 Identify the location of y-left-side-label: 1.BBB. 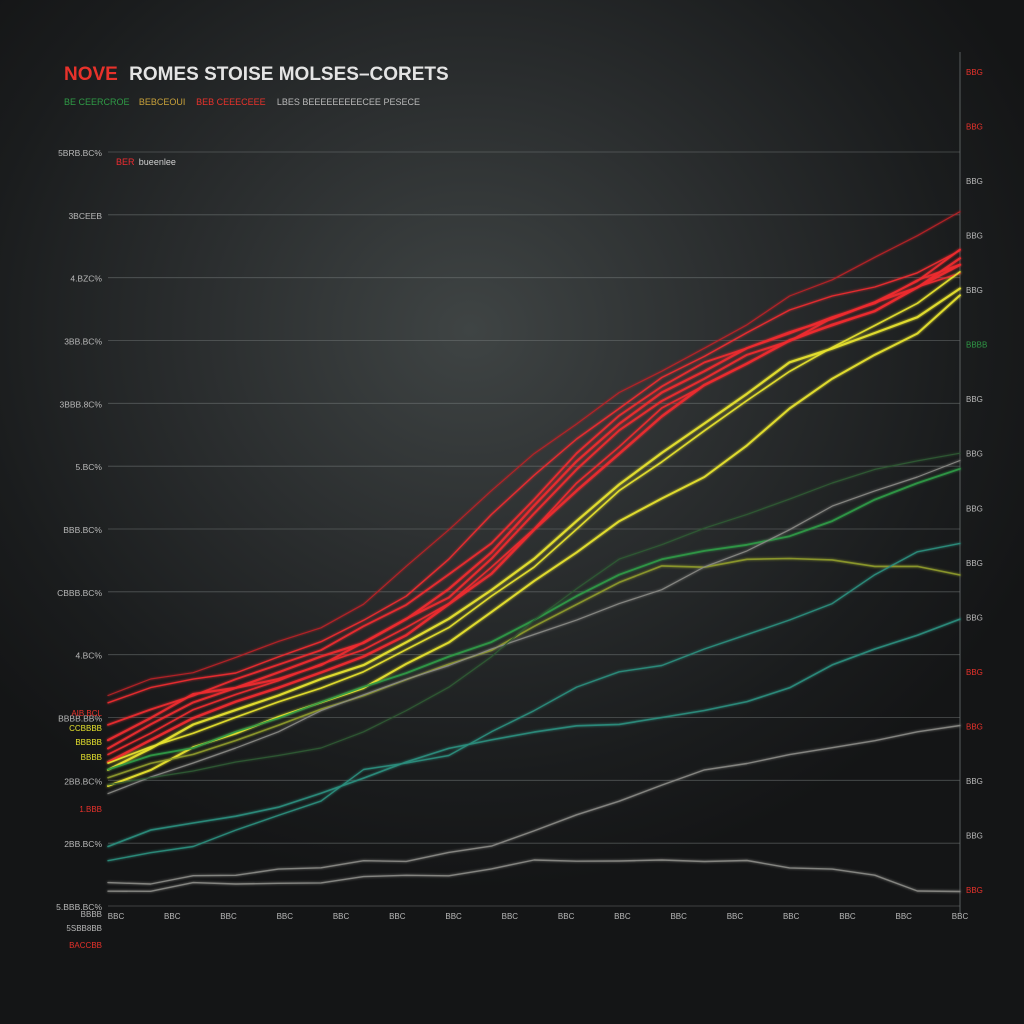
(90, 809).